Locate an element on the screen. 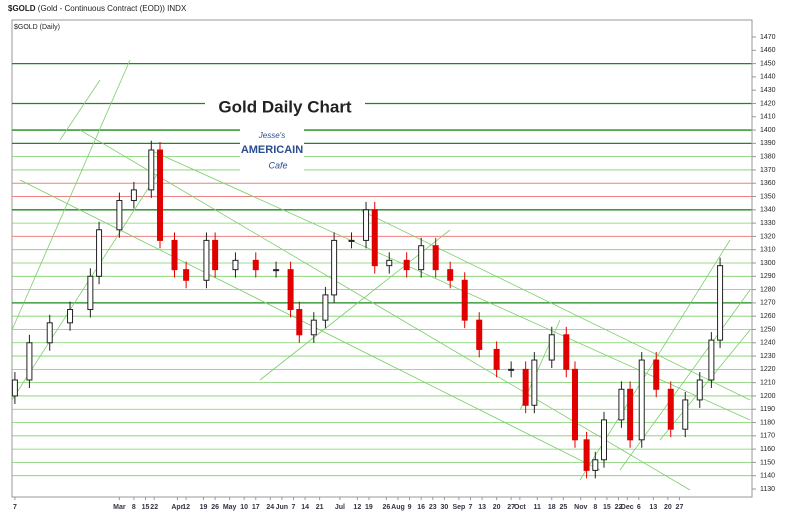 The image size is (800, 521). y-tick-label: 1240 is located at coordinates (768, 343).